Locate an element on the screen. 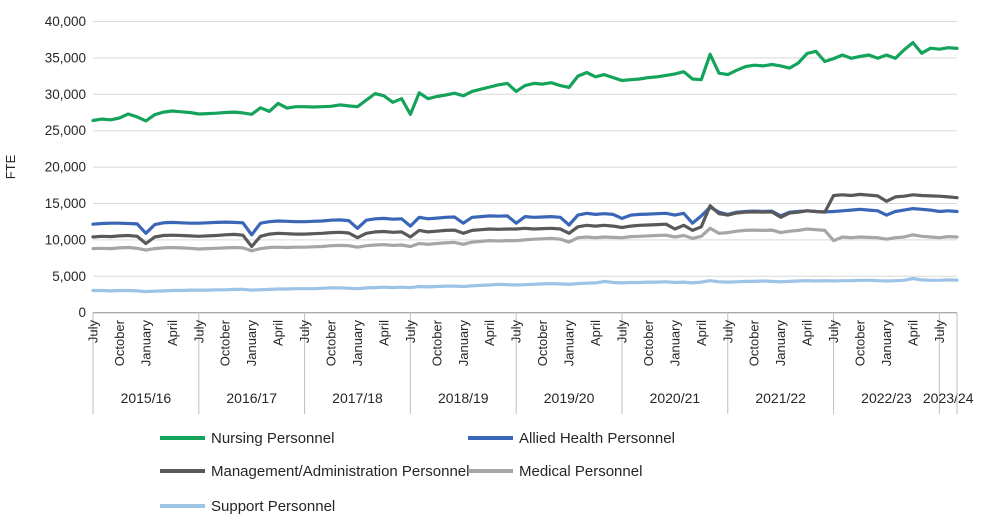 This screenshot has width=984, height=531. legend-swatch-nursing-personnel is located at coordinates (182, 438).